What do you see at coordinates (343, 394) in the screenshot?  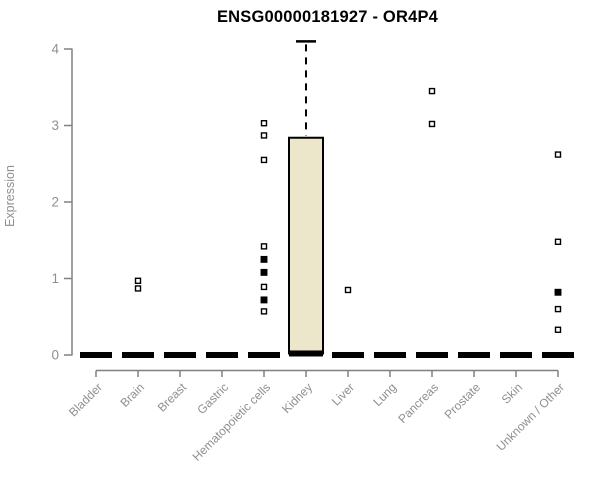 I see `x-tick-label: Liver` at bounding box center [343, 394].